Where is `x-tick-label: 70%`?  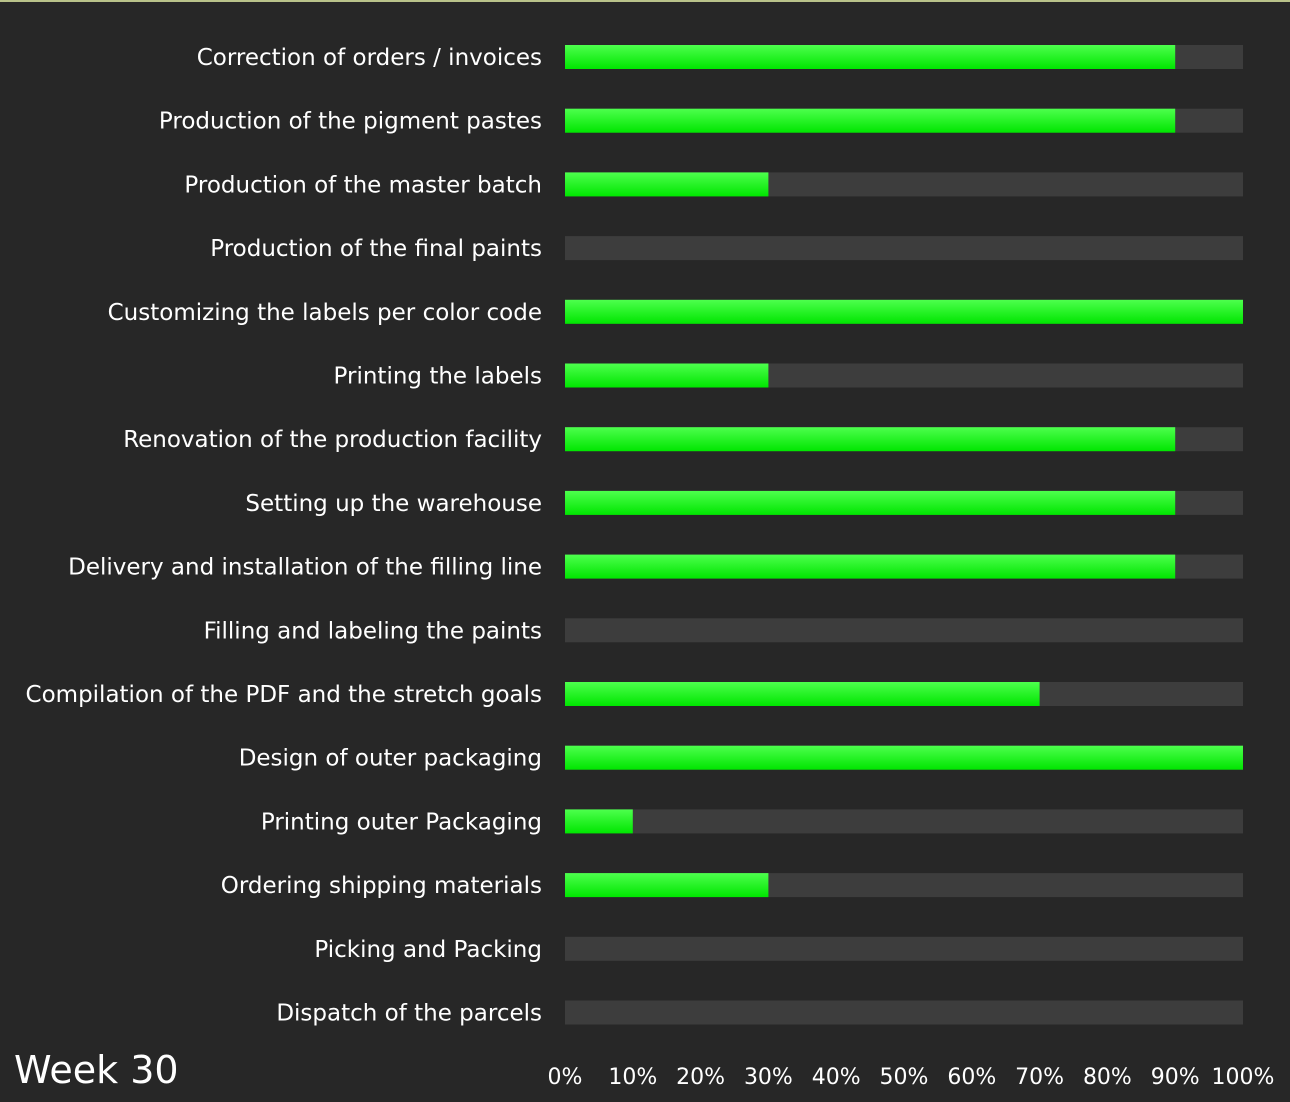
x-tick-label: 70% is located at coordinates (1039, 1077).